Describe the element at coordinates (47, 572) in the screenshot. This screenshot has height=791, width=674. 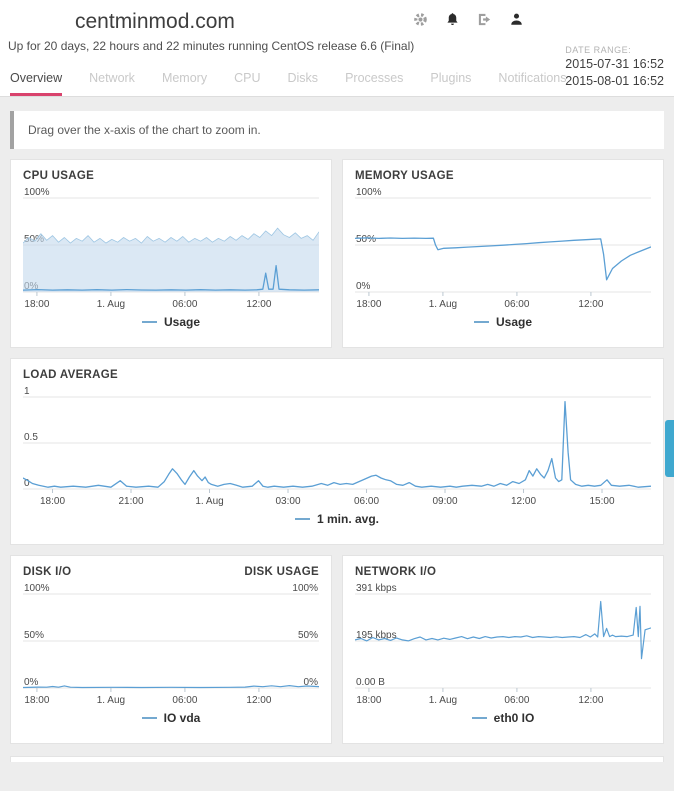
I see `disk-io-title: DISK I/O` at that location.